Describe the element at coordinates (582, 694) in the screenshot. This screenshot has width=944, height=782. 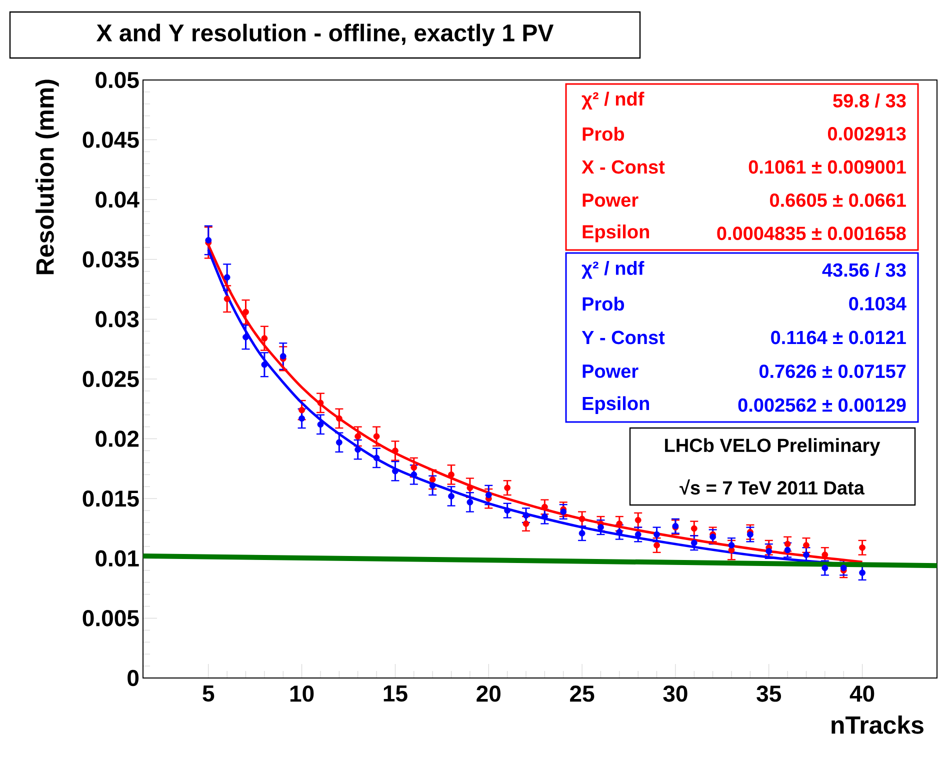
I see `x-tick-label: 25` at that location.